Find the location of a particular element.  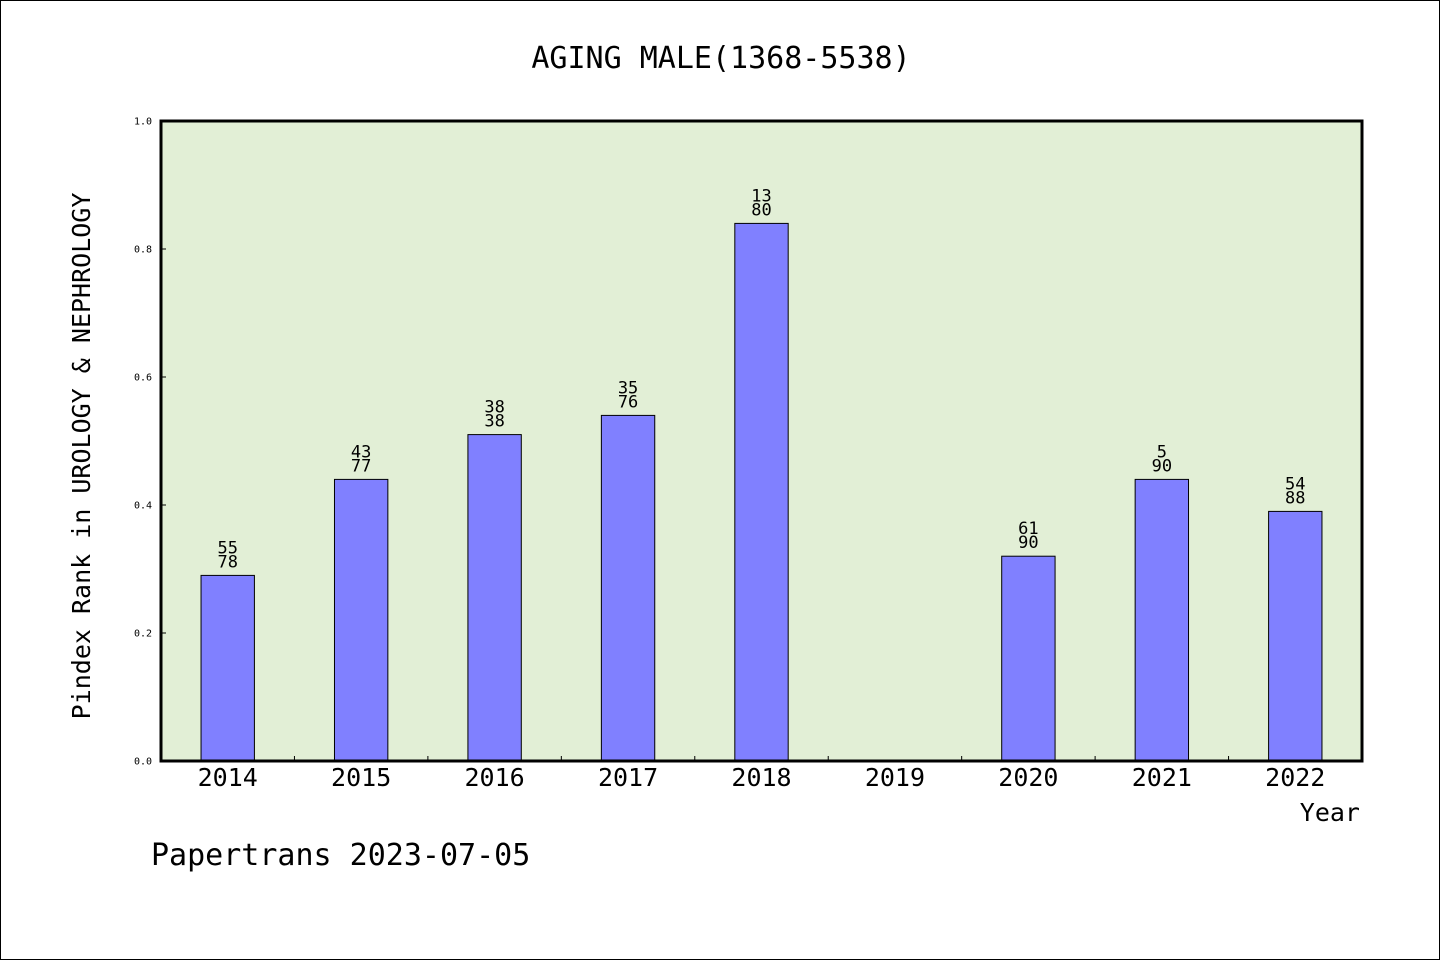

bar-label-top-2021: 5 is located at coordinates (1162, 452).